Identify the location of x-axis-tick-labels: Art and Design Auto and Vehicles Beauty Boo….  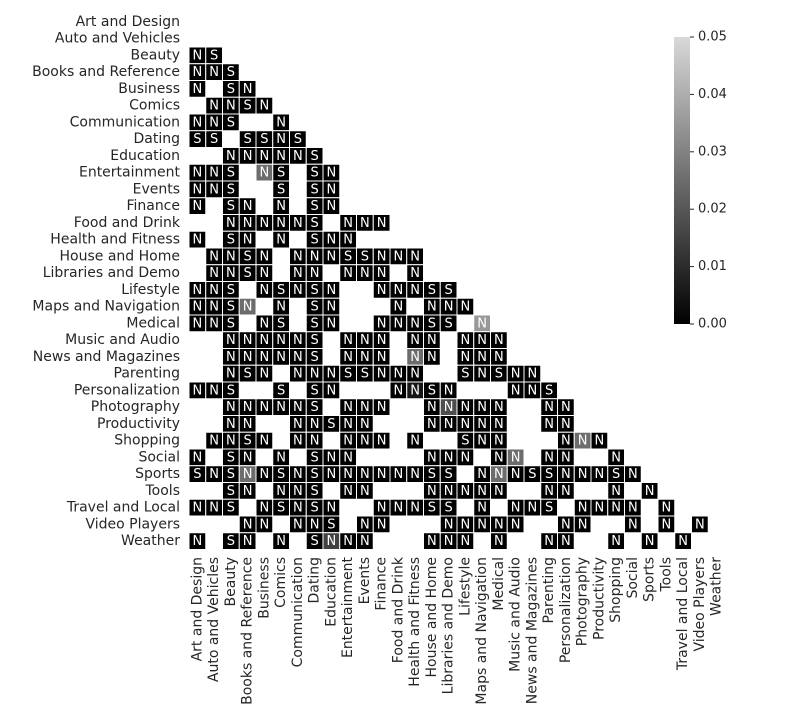
(456, 630).